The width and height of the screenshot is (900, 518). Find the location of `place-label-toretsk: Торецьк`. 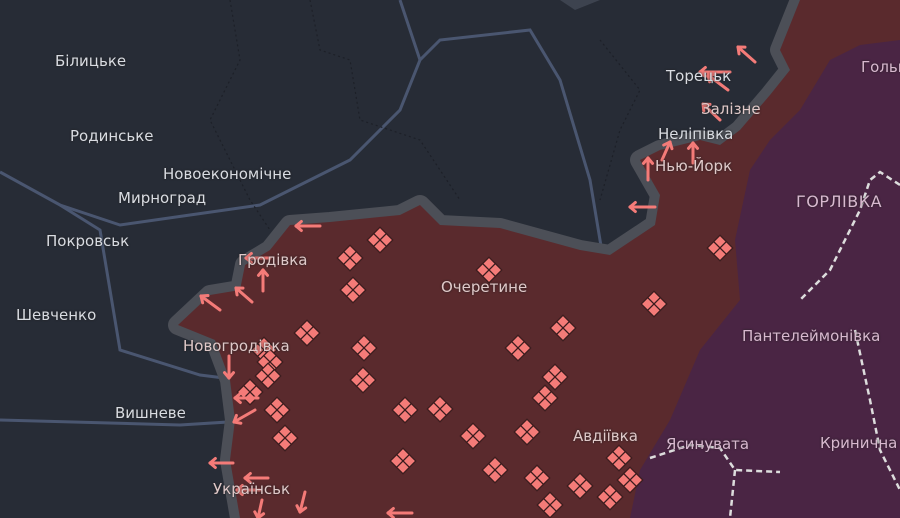

place-label-toretsk: Торецьк is located at coordinates (699, 76).